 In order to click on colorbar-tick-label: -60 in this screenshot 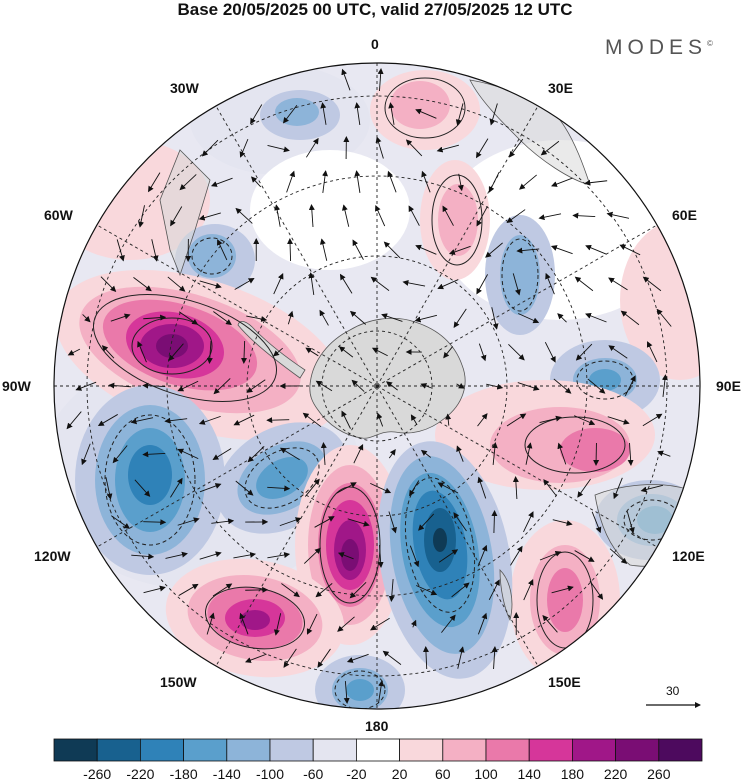, I will do `click(313, 774)`.